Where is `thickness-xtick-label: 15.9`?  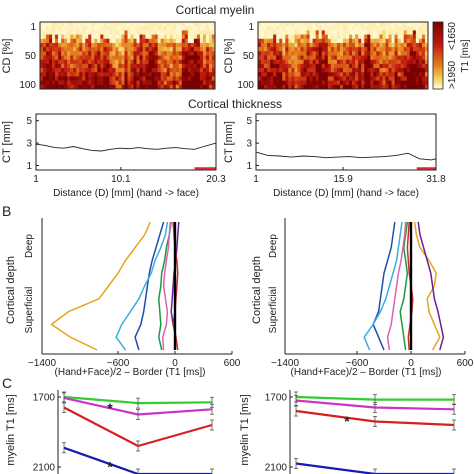 thickness-xtick-label: 15.9 is located at coordinates (343, 179).